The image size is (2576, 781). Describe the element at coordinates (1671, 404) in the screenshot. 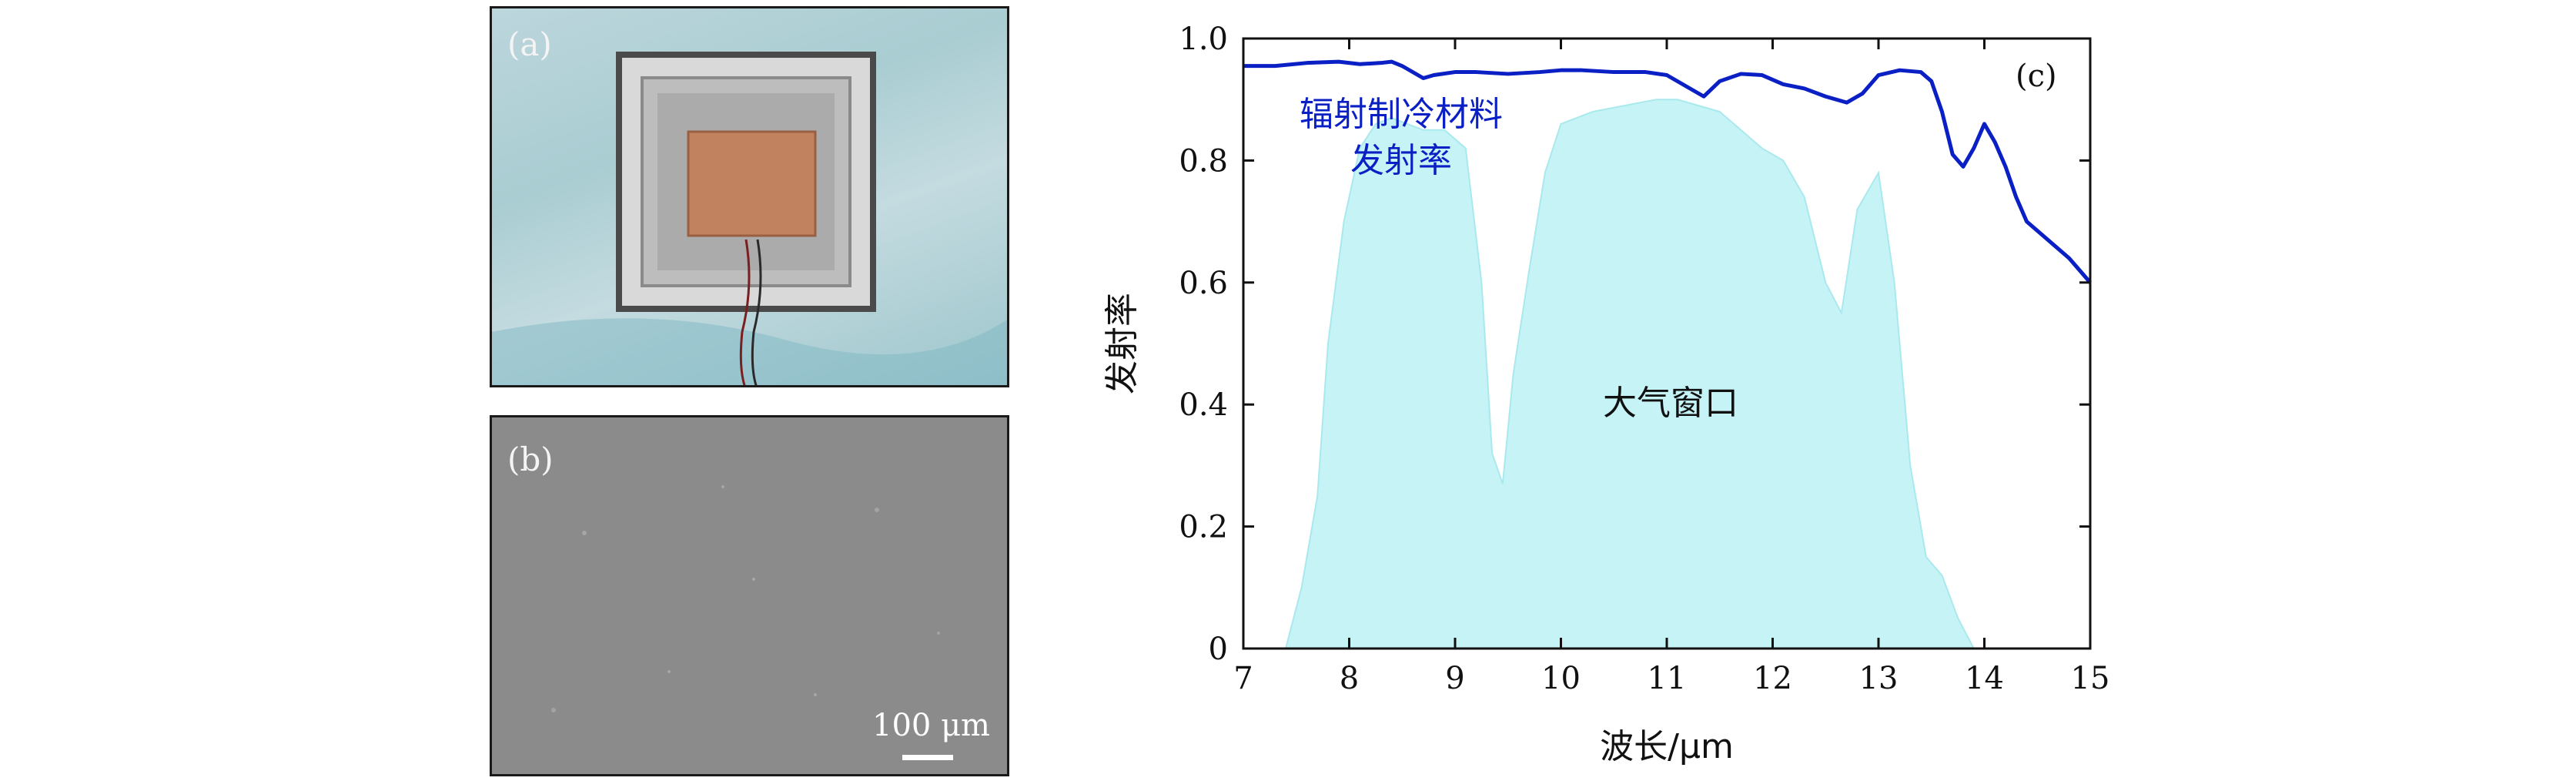

I see `atmospheric-window-label: 大气窗口` at that location.